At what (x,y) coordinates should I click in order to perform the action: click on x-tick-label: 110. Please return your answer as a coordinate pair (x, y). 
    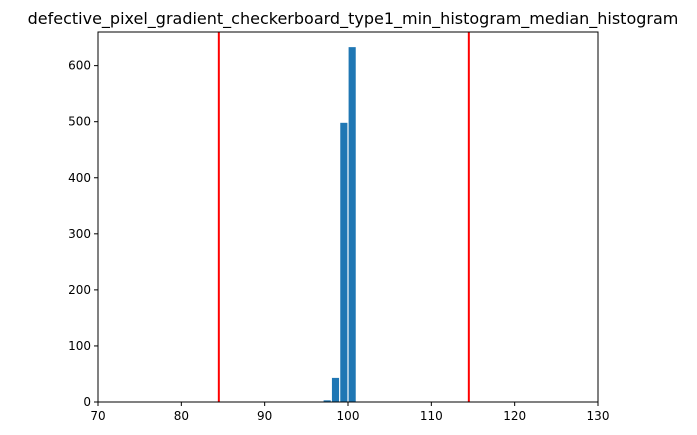
    Looking at the image, I should click on (431, 416).